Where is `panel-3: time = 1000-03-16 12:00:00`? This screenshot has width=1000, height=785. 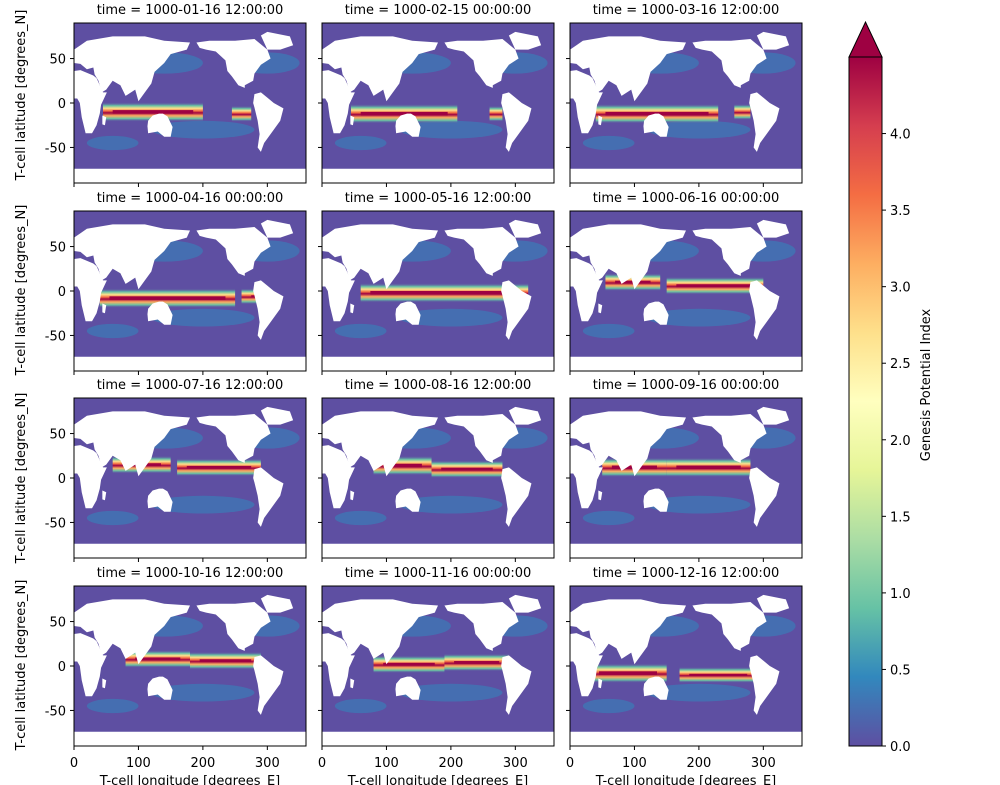
panel-3: time = 1000-03-16 12:00:00 is located at coordinates (684, 95).